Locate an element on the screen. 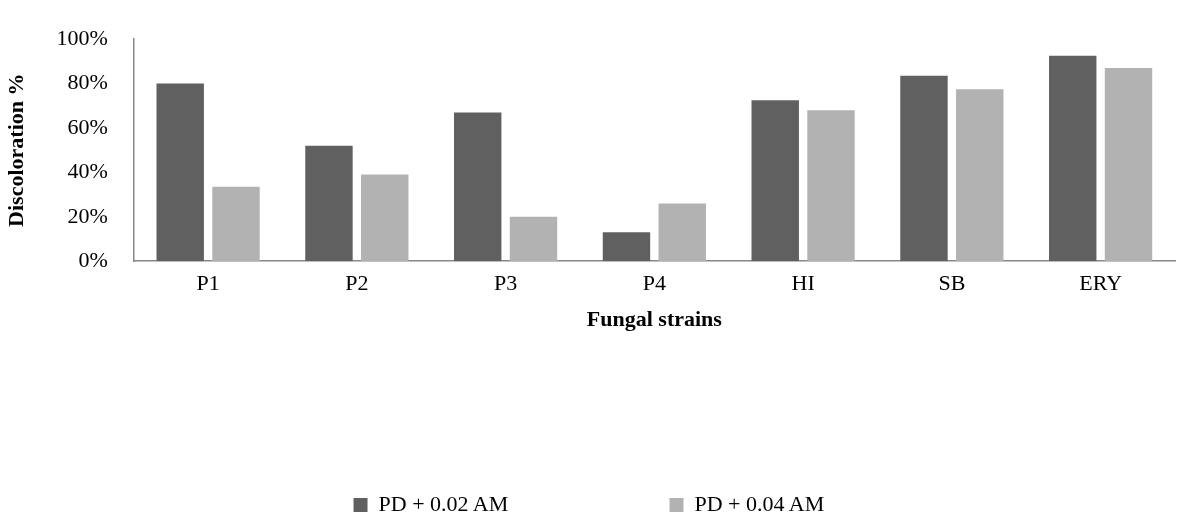  legend-label: PD + 0.02 AM is located at coordinates (443, 503).